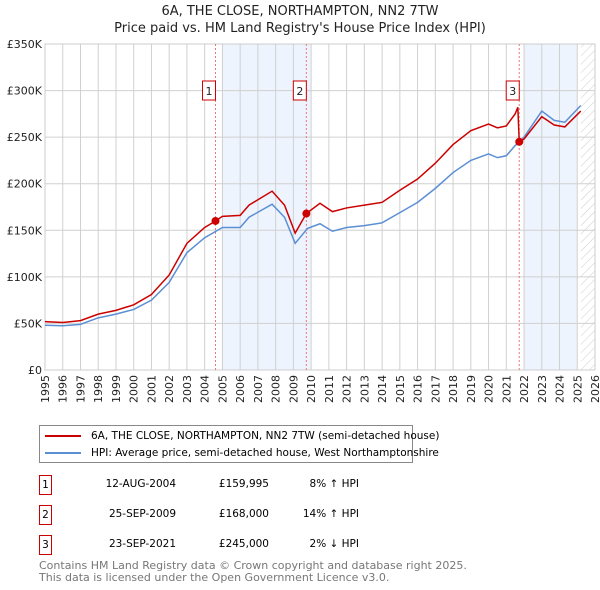 The height and width of the screenshot is (590, 600). Describe the element at coordinates (334, 484) in the screenshot. I see `sale-hpi-diff: 8% ↑ HPI` at that location.